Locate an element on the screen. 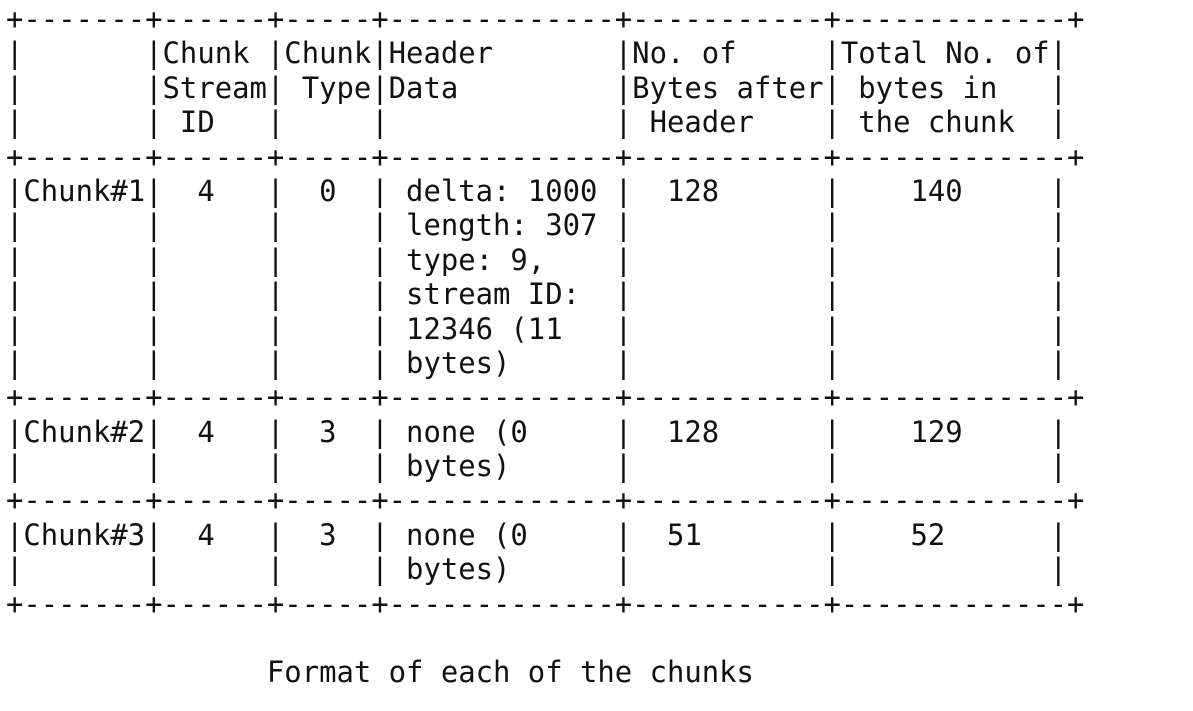 The image size is (1193, 711). blank-line is located at coordinates (545, 638).